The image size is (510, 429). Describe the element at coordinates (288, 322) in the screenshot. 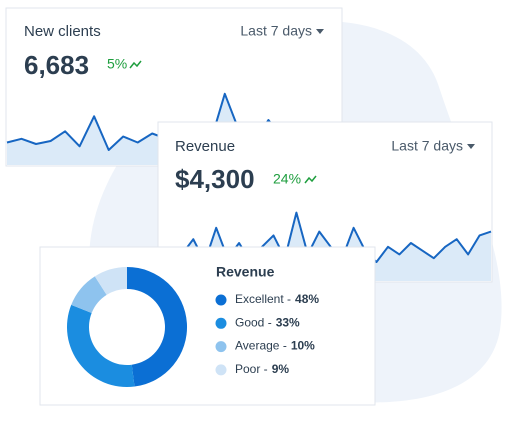

I see `legend-value: 33%` at that location.